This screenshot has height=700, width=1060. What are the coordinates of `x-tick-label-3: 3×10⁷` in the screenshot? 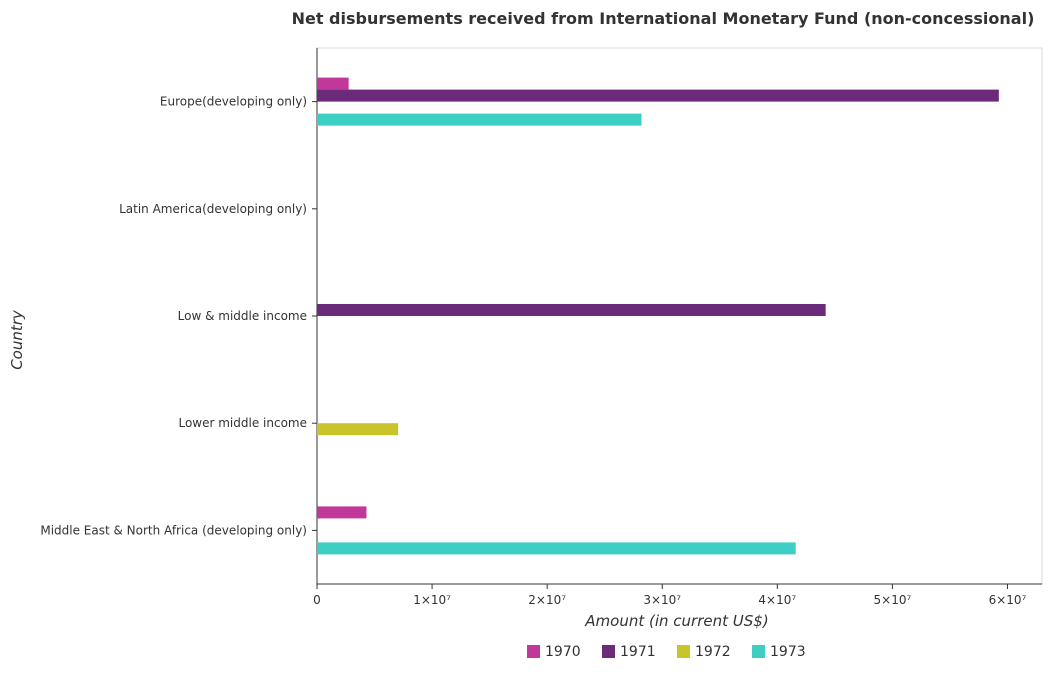 It's located at (662, 600).